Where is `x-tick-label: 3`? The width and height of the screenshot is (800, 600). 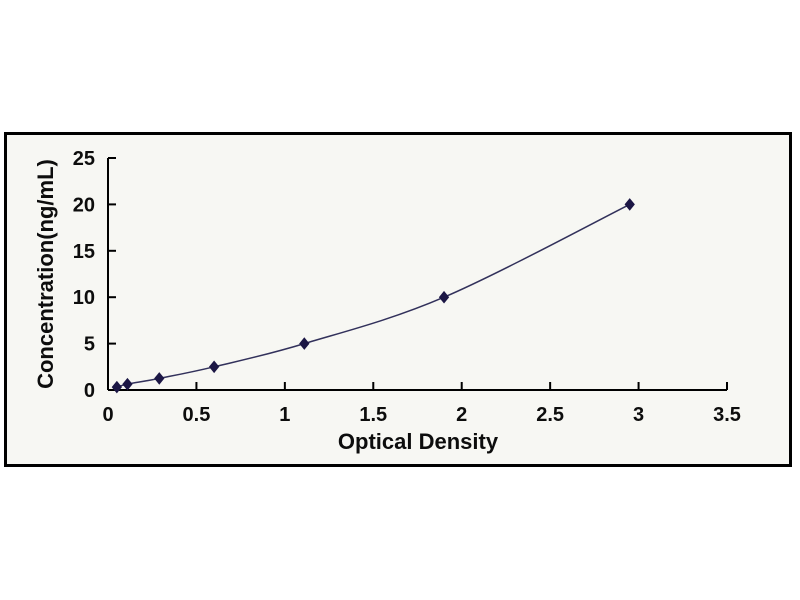 x-tick-label: 3 is located at coordinates (638, 415).